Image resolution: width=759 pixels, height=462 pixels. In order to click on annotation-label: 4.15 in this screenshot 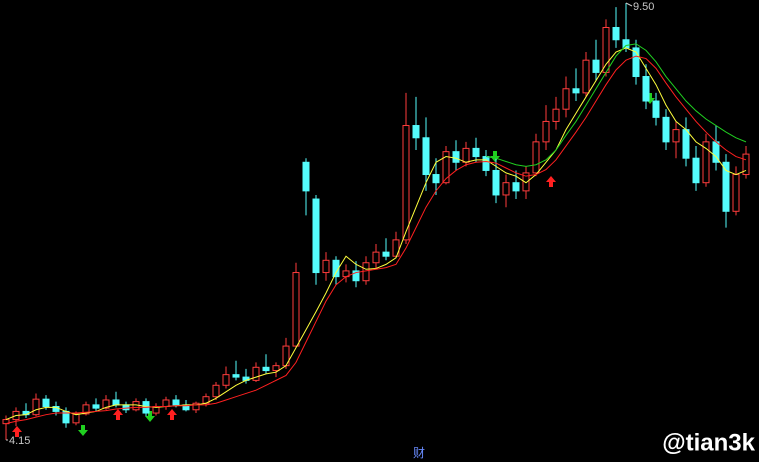, I will do `click(19, 441)`.